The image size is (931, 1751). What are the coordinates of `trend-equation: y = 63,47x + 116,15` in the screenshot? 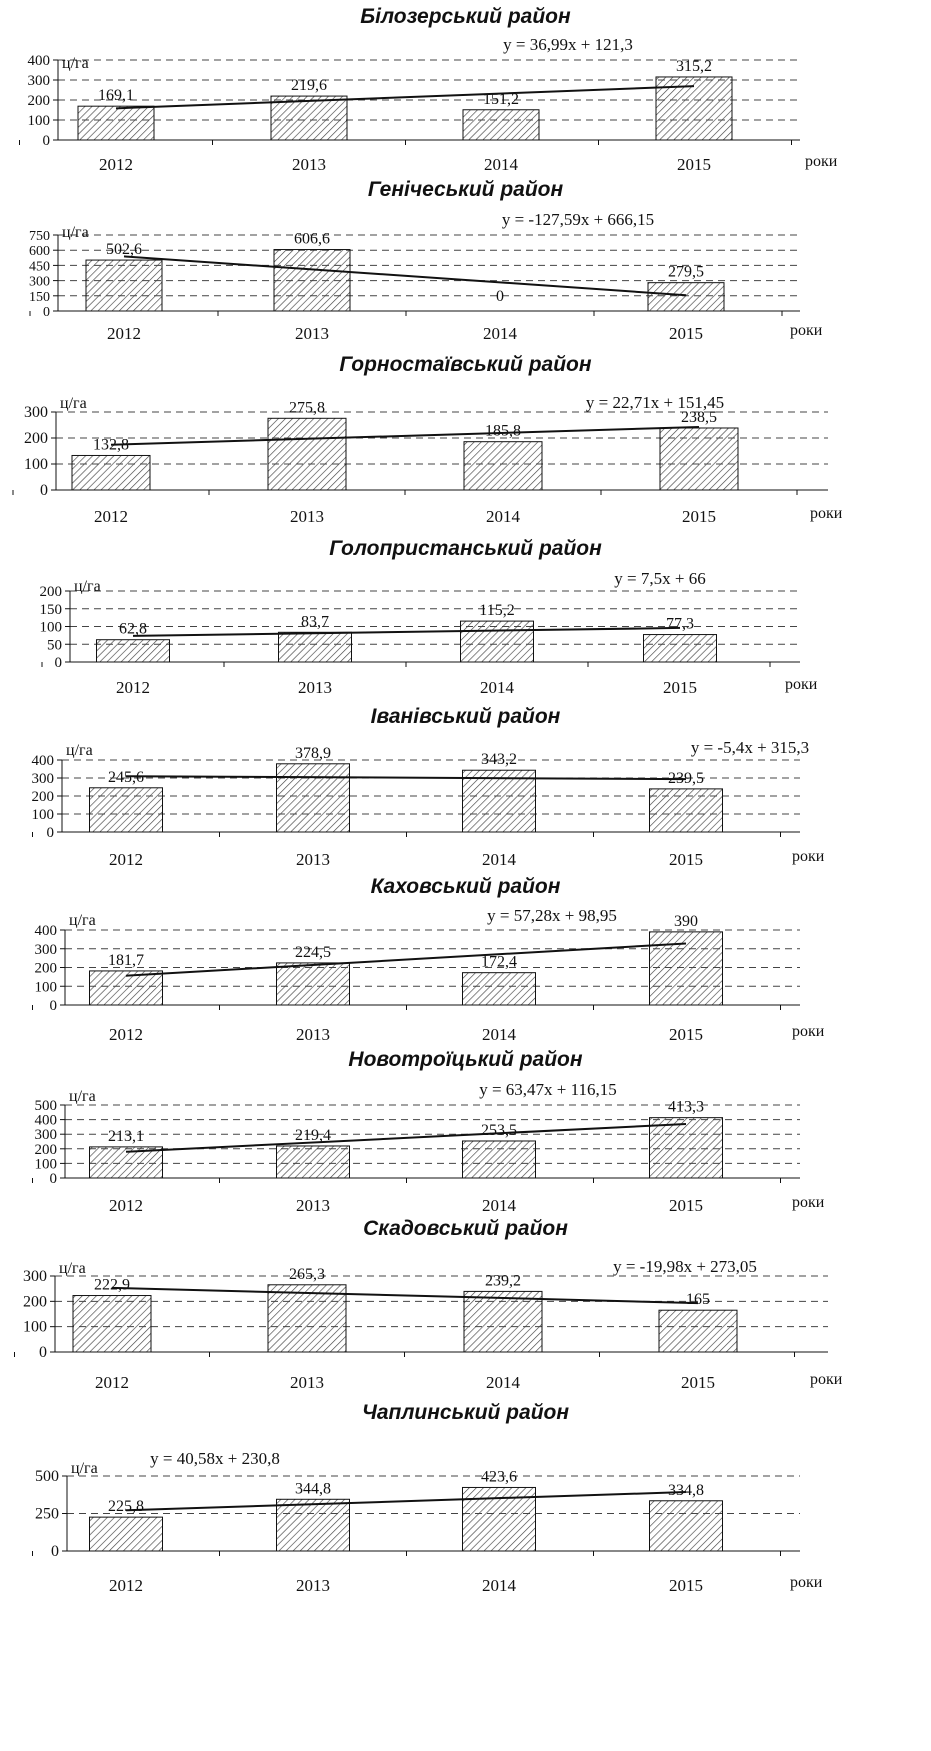 It's located at (548, 1089).